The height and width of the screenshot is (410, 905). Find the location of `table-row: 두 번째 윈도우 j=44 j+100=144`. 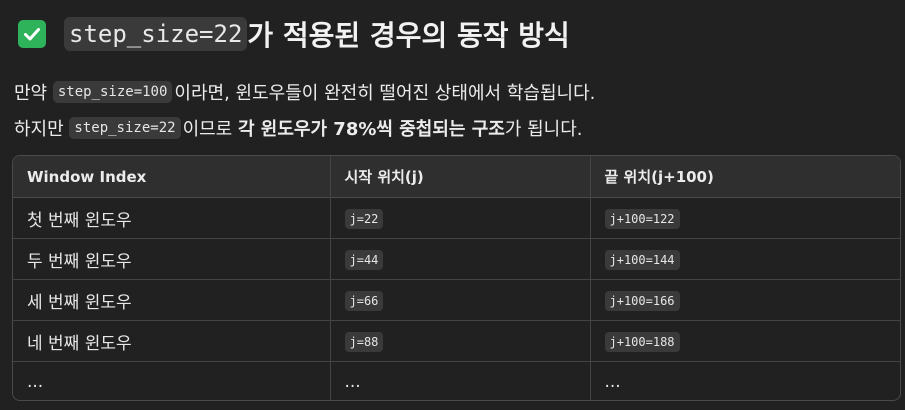

table-row: 두 번째 윈도우 j=44 j+100=144 is located at coordinates (456, 259).